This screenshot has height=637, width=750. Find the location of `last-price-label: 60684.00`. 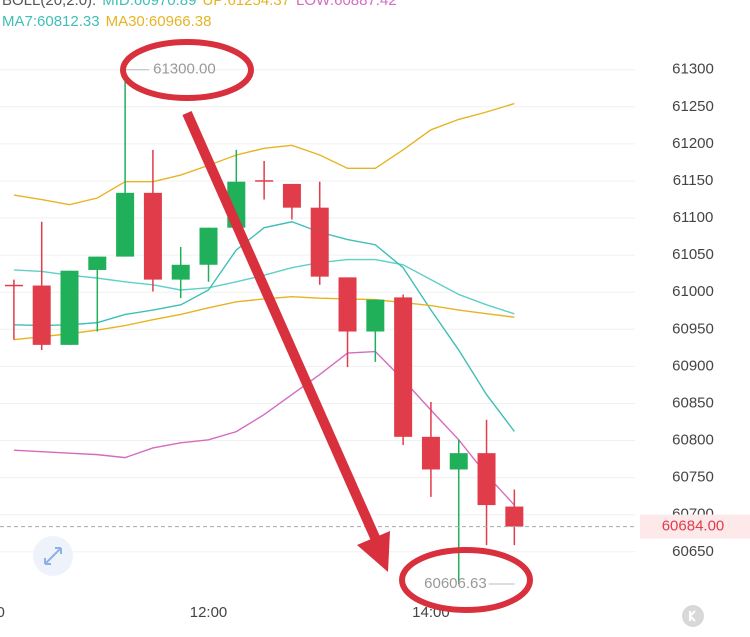

last-price-label: 60684.00 is located at coordinates (693, 526).